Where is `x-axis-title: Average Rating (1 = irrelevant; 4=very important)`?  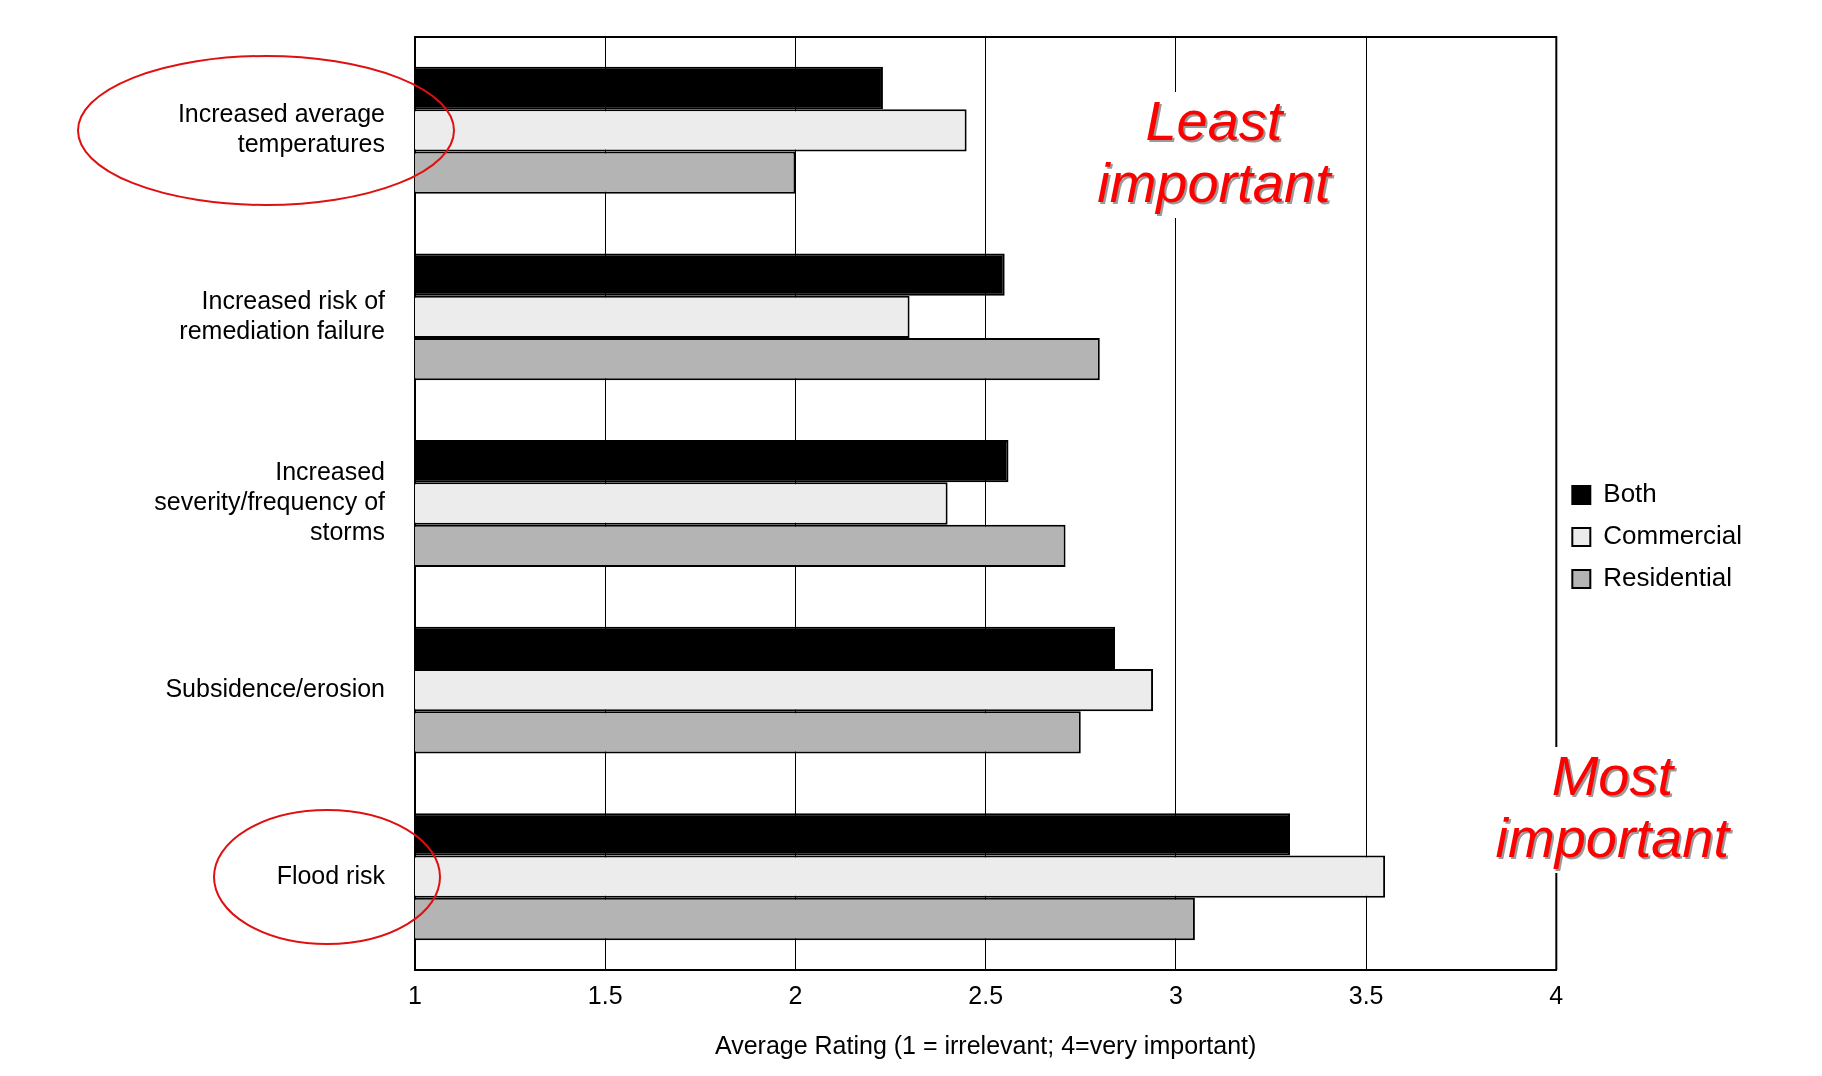
x-axis-title: Average Rating (1 = irrelevant; 4=very important) is located at coordinates (985, 1044).